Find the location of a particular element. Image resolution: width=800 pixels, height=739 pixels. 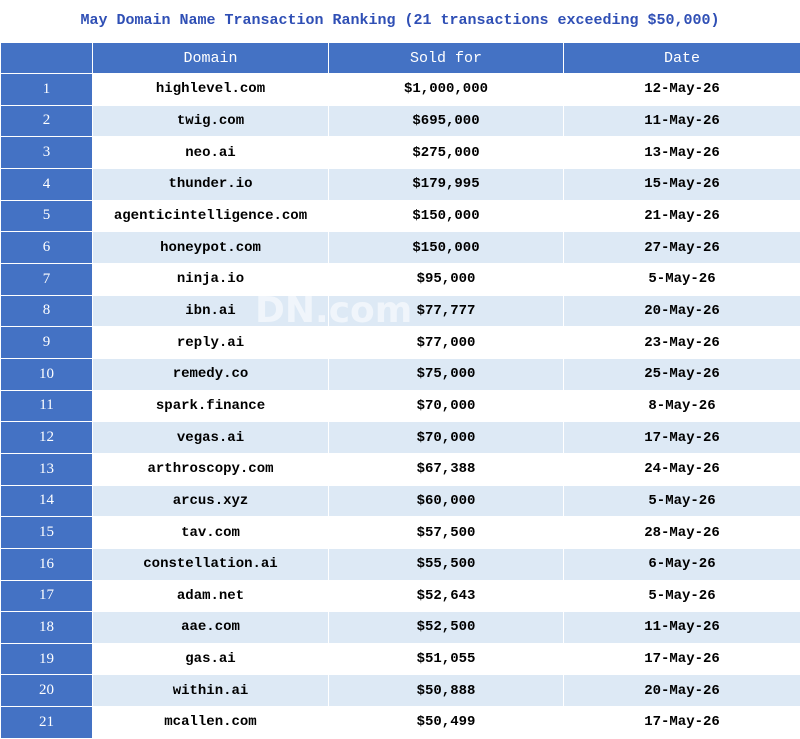

table-cell: $52,500 is located at coordinates (446, 628).